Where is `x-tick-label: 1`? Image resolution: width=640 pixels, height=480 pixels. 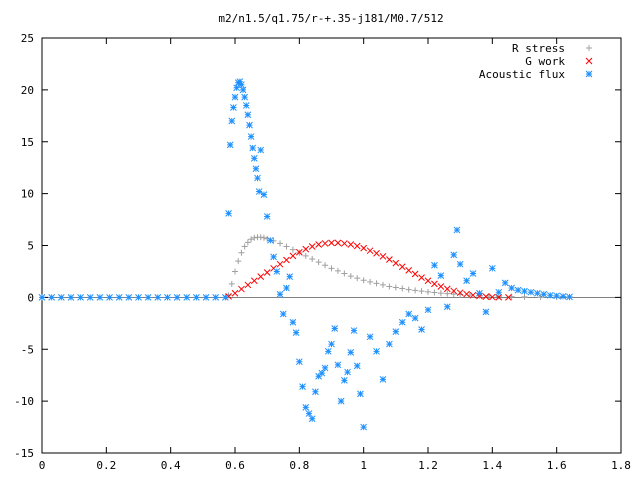 x-tick-label: 1 is located at coordinates (363, 465).